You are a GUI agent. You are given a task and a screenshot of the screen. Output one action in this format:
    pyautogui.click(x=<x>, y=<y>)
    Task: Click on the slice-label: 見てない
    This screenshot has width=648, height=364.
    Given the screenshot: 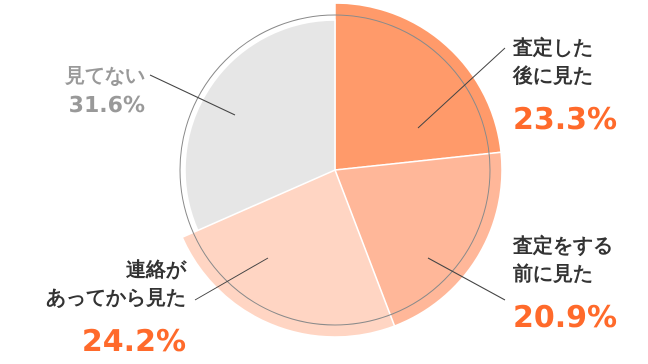 What is the action you would take?
    pyautogui.click(x=104, y=75)
    